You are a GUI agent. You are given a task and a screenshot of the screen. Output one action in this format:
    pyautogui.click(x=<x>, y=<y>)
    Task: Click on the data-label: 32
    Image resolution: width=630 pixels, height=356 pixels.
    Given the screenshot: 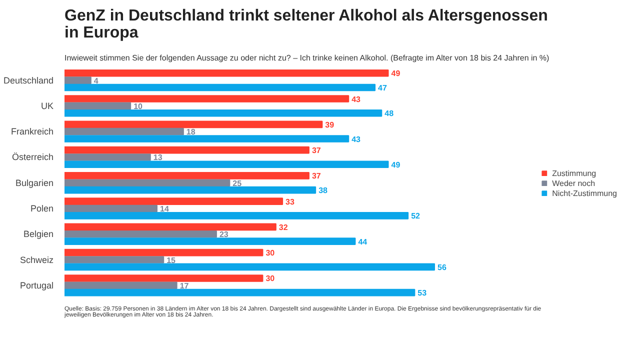 What is the action you would take?
    pyautogui.click(x=283, y=227)
    